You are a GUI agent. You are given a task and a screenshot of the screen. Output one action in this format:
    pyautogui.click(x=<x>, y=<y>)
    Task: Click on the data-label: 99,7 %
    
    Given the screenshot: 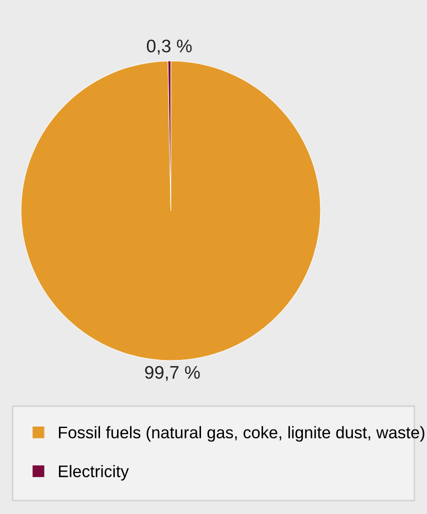 What is the action you would take?
    pyautogui.click(x=172, y=373)
    